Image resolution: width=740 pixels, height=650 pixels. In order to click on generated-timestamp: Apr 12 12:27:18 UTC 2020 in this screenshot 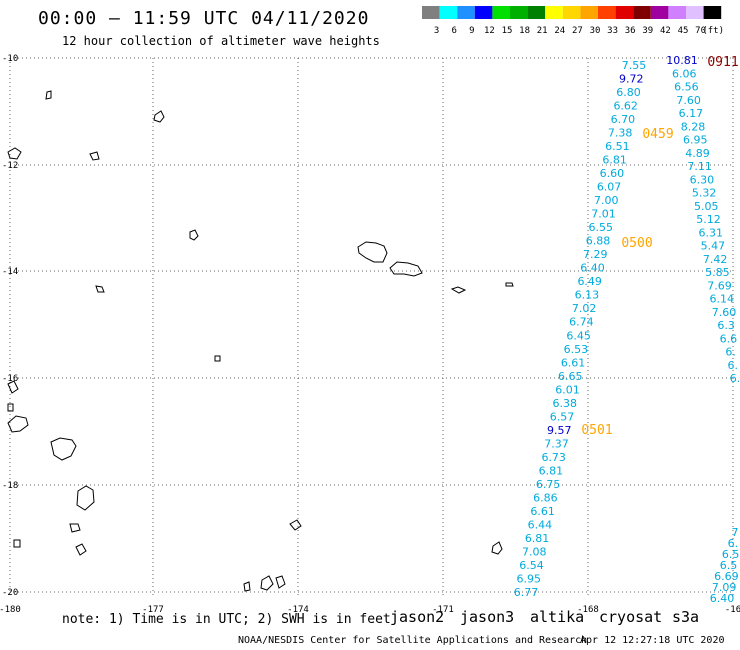, I will do `click(652, 640)`.